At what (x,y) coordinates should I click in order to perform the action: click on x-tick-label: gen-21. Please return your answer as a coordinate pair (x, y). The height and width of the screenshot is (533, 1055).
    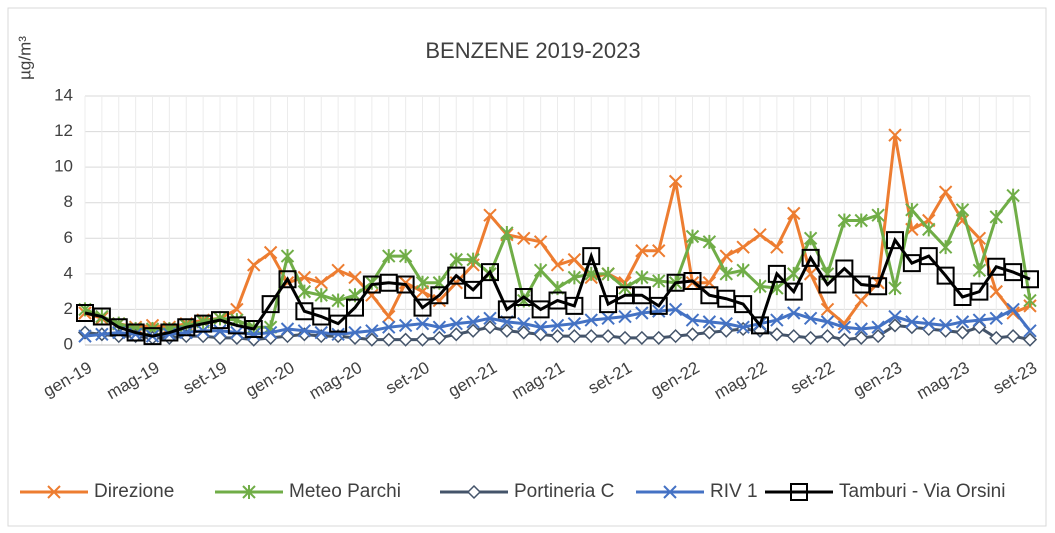
    Looking at the image, I should click on (472, 379).